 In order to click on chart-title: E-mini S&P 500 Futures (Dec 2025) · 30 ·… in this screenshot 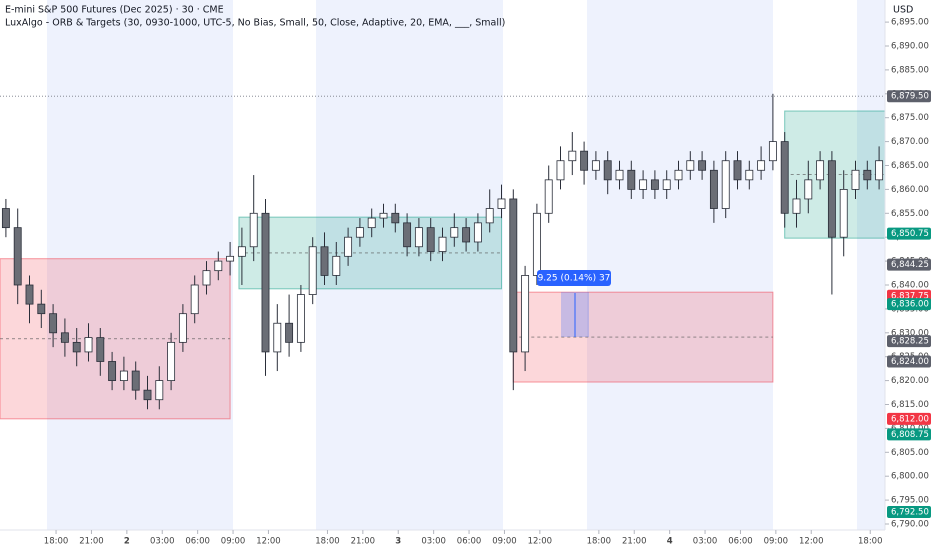, I will do `click(114, 10)`.